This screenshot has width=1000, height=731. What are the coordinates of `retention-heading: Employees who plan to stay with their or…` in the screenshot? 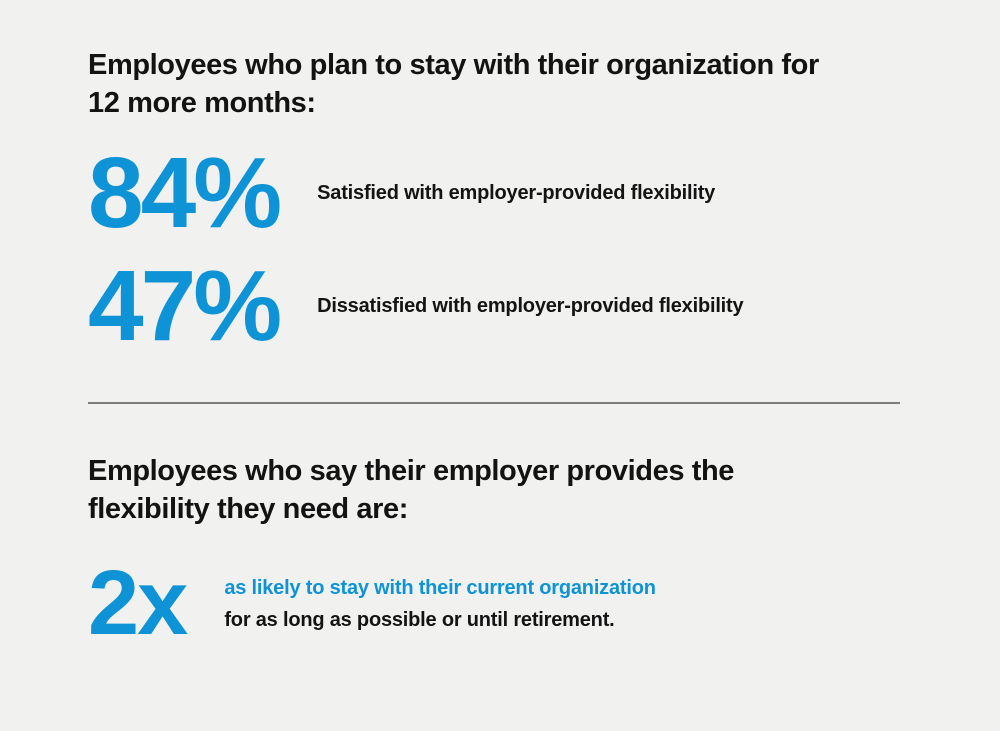 It's located at (453, 84).